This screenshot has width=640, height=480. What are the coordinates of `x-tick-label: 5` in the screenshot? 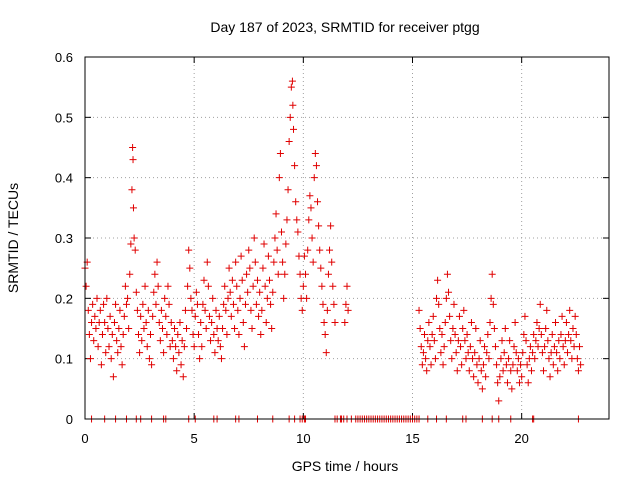 It's located at (194, 438).